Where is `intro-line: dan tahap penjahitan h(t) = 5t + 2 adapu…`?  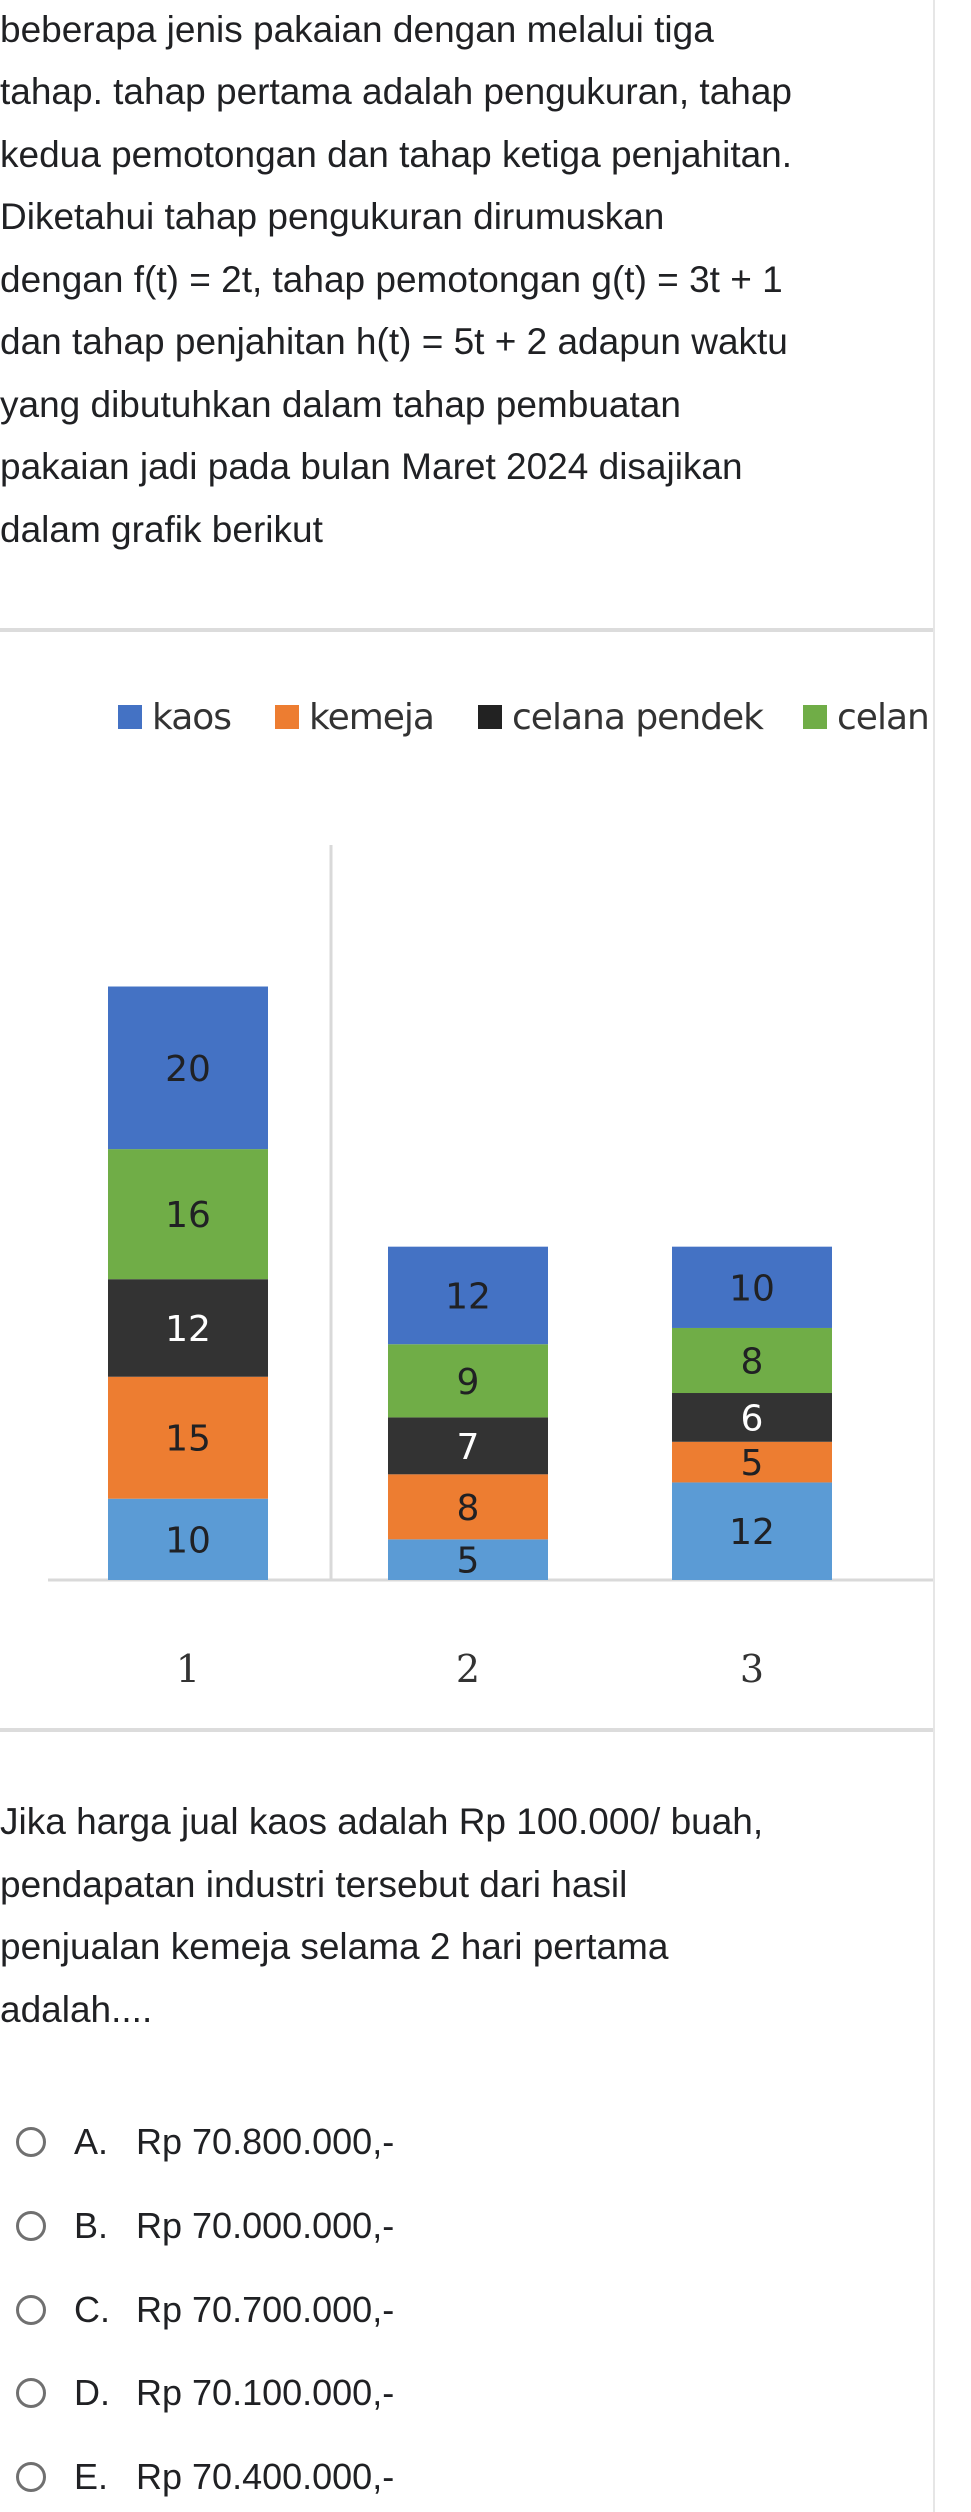 intro-line: dan tahap penjahitan h(t) = 5t + 2 adapu… is located at coordinates (394, 341).